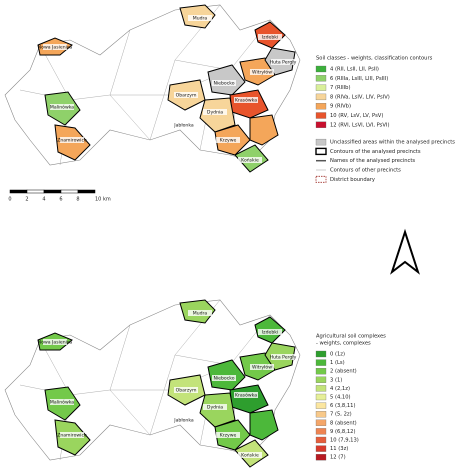 Image resolution: width=474 pixels, height=474 pixels. Describe the element at coordinates (405, 251) in the screenshot. I see `north-arrow` at that location.